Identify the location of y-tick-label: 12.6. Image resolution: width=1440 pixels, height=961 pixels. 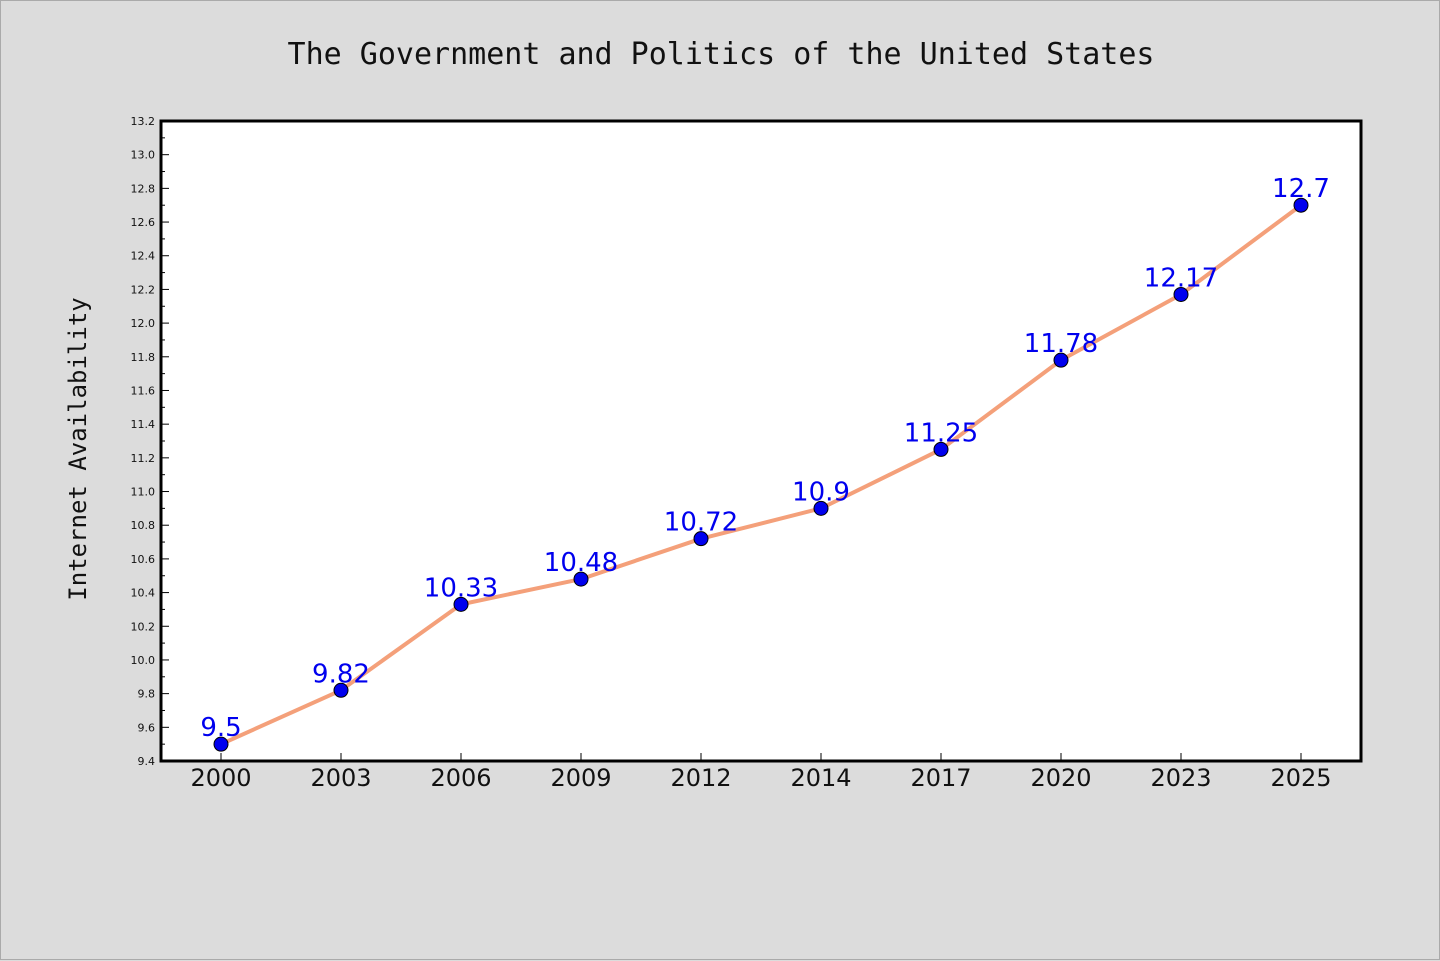
(143, 222).